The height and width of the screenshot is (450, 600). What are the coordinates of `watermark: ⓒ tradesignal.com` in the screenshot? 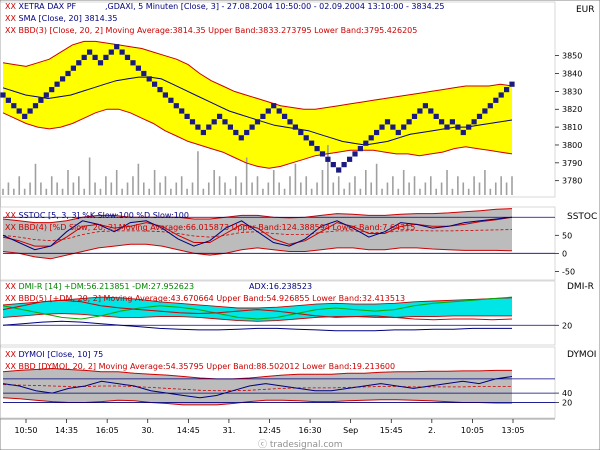 It's located at (300, 444).